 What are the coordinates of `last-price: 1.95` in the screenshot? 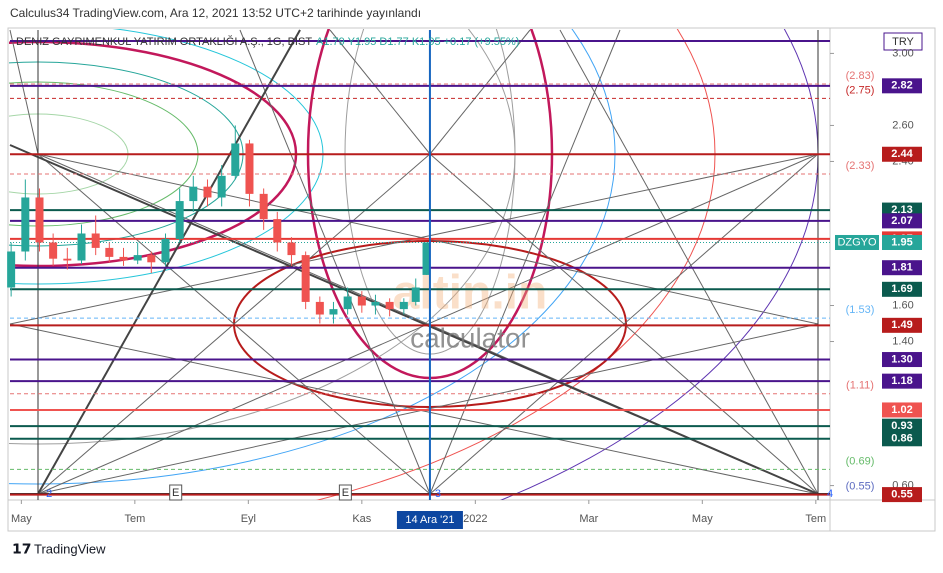 It's located at (901, 242).